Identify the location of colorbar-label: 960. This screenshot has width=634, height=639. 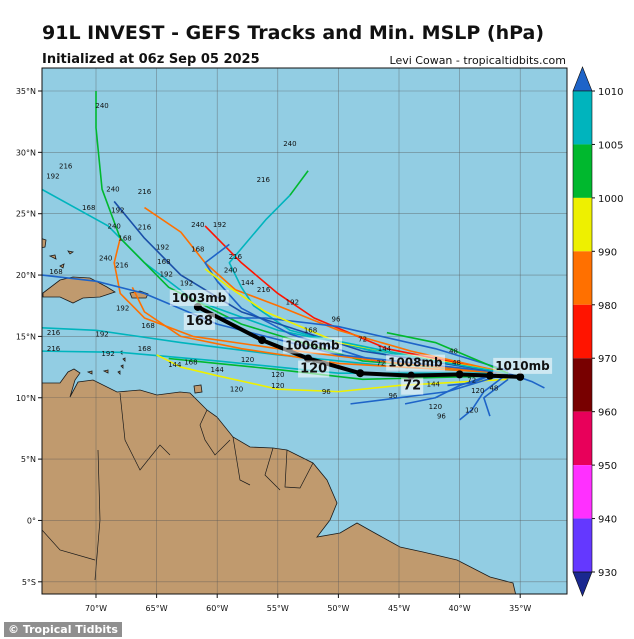
(607, 413).